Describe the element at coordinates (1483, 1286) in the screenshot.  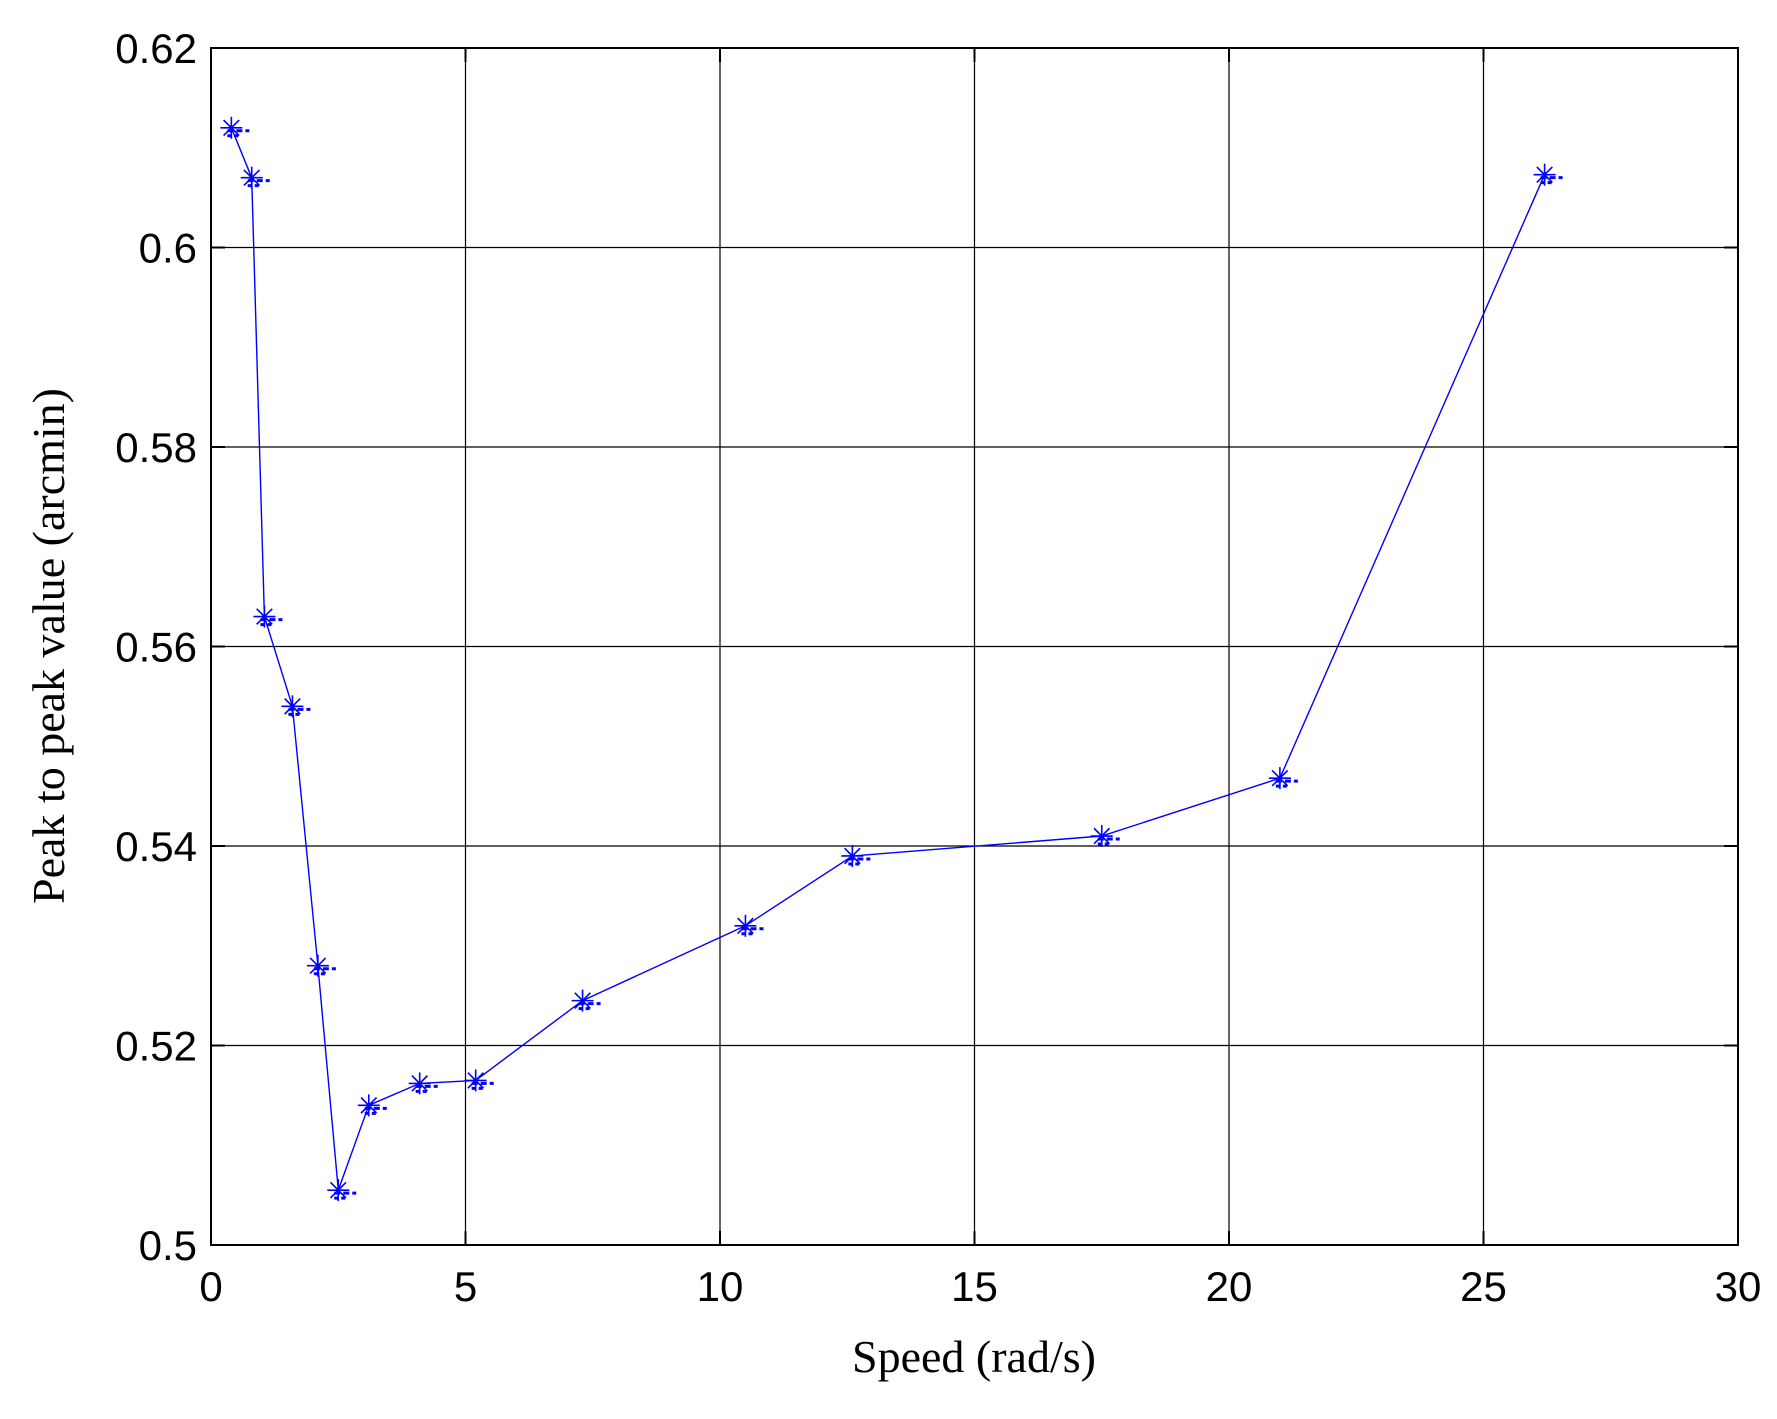
I see `x-tick-label: 25` at that location.